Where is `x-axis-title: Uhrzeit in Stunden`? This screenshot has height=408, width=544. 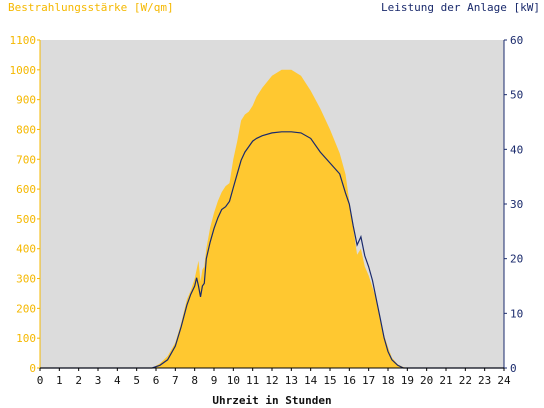
x-axis-title: Uhrzeit in Stunden is located at coordinates (272, 400).